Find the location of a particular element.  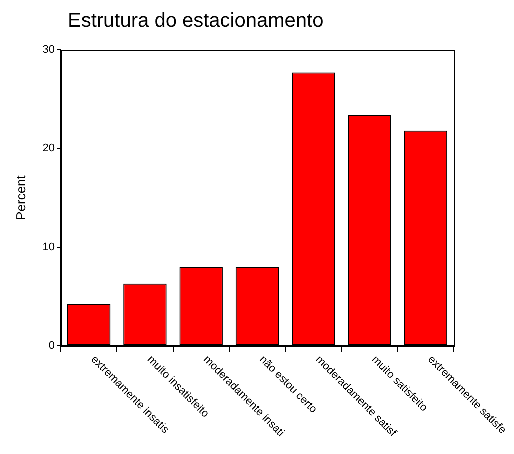

y-tick-label: 30 is located at coordinates (48, 50).